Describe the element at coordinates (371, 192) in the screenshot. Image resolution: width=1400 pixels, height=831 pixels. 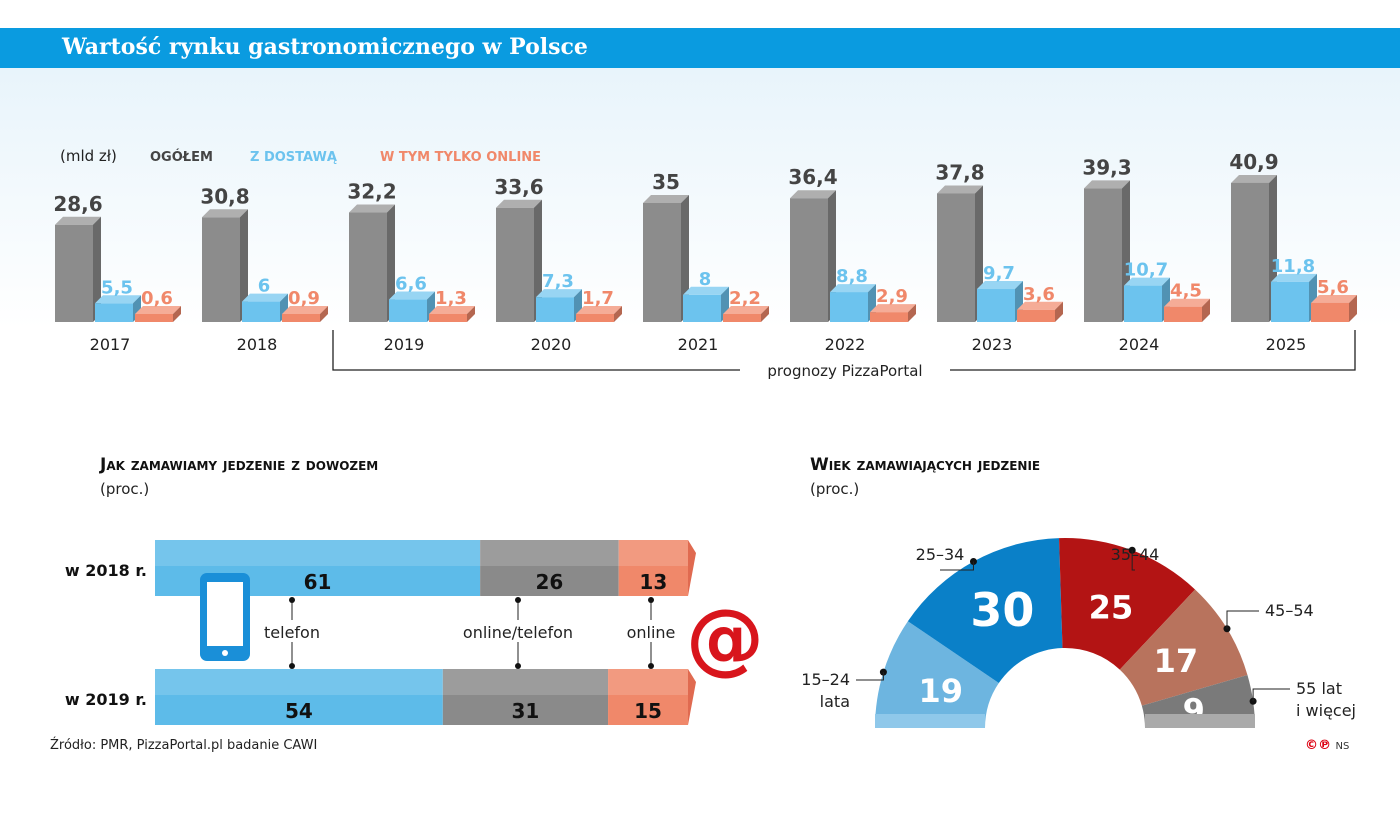
I see `data-label: 32,2` at that location.